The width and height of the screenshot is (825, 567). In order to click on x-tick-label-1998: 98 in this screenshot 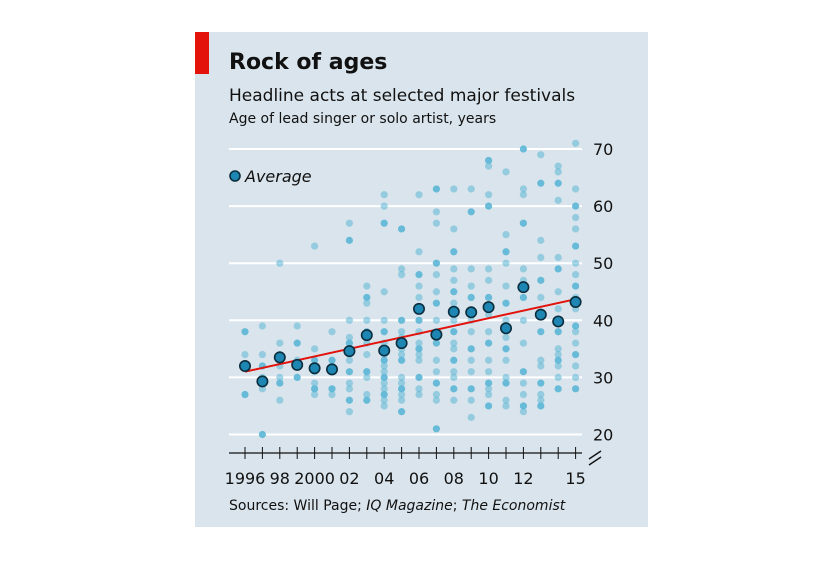, I will do `click(280, 478)`.